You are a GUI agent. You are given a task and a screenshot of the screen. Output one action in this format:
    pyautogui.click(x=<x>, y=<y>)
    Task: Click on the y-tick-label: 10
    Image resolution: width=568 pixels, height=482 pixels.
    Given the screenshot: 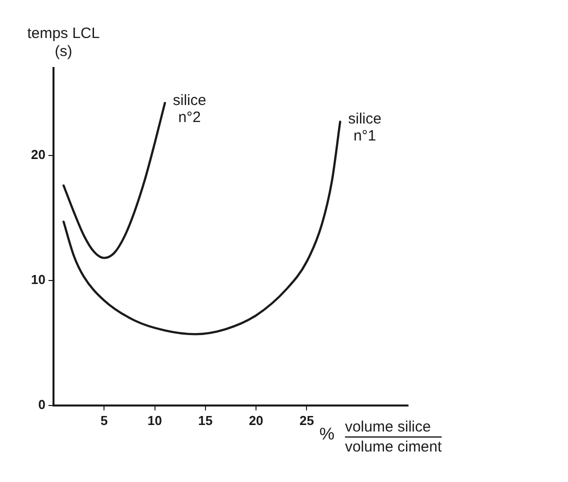 What is the action you would take?
    pyautogui.click(x=38, y=280)
    